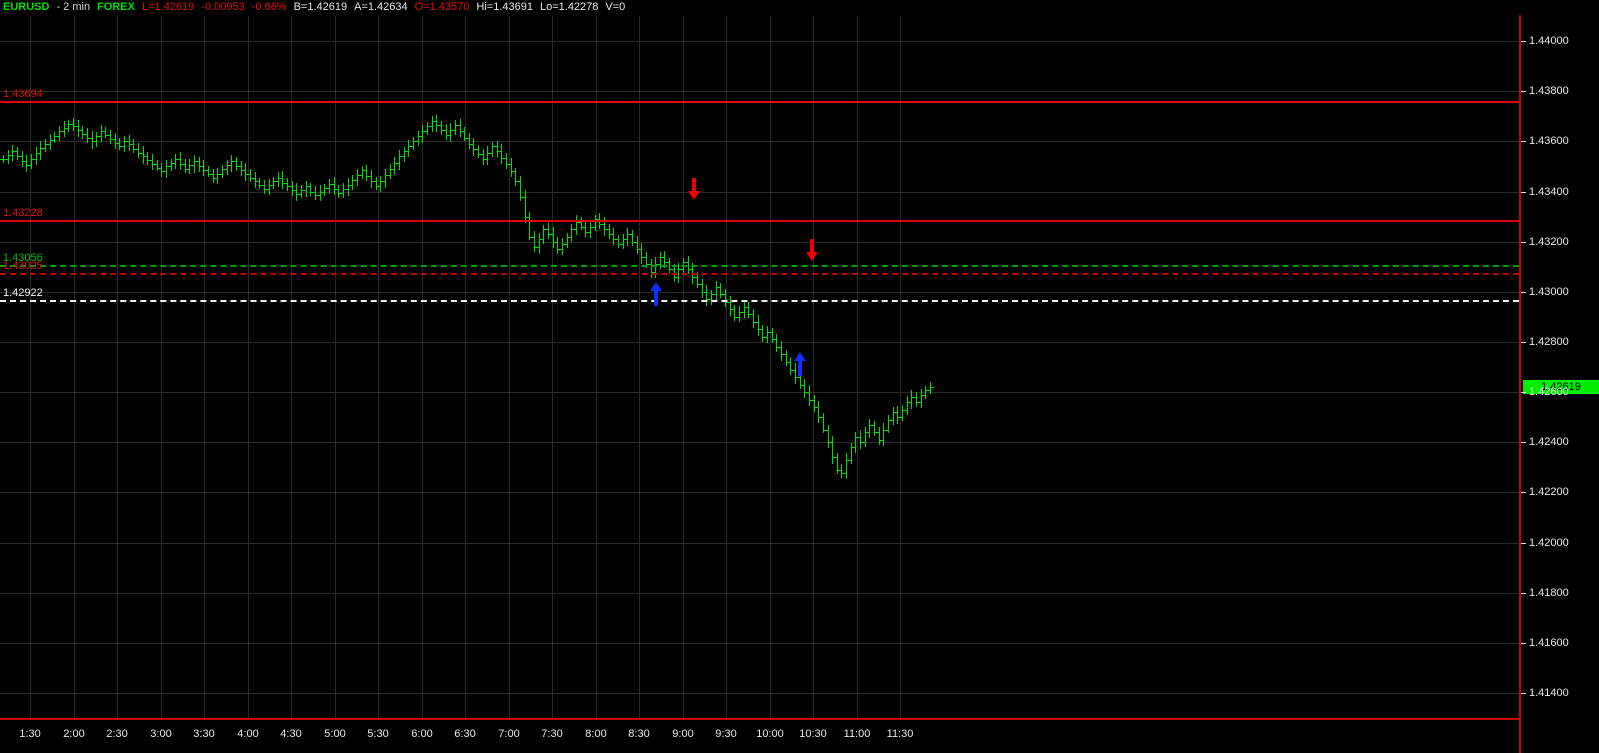  Describe the element at coordinates (759, 221) in the screenshot. I see `price-level-line-resistance-lower` at that location.